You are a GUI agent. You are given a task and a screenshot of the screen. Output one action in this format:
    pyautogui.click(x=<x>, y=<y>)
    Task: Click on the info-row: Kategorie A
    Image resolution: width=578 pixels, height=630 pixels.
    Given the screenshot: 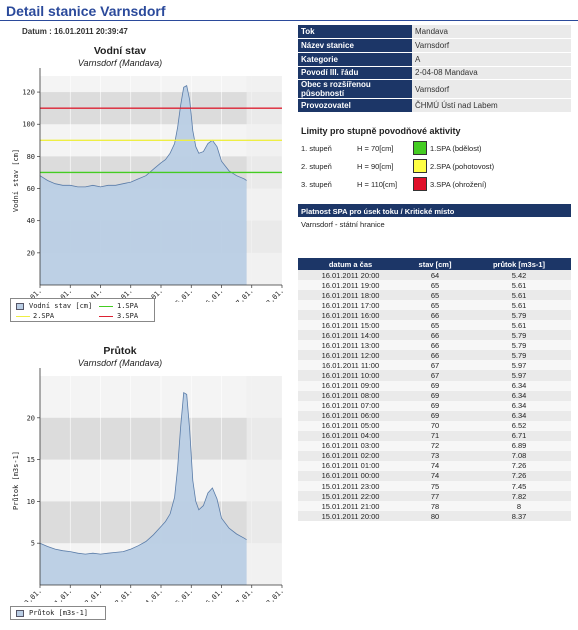 What is the action you would take?
    pyautogui.click(x=434, y=59)
    